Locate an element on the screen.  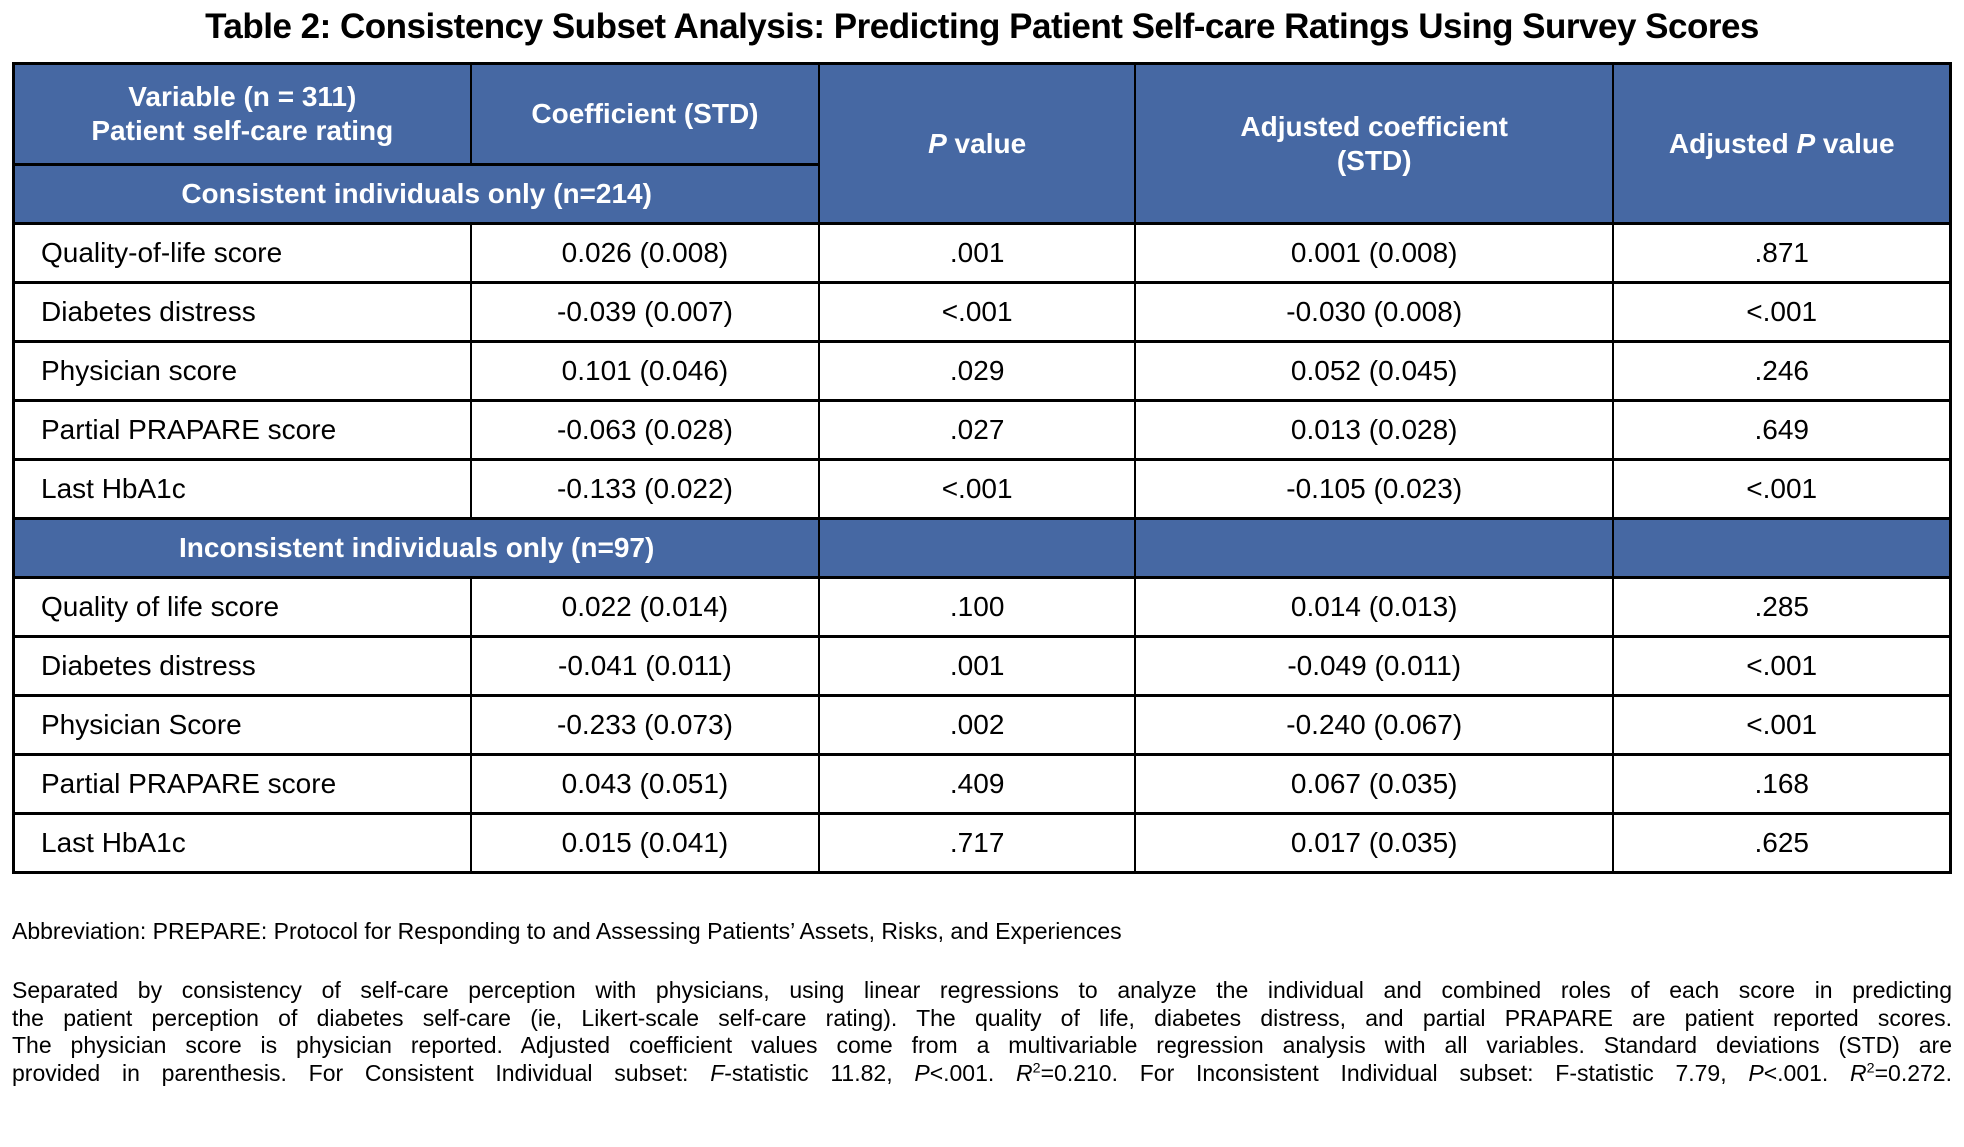
section-header-consistent: Consistent individuals only (n=214) is located at coordinates (981, 194).